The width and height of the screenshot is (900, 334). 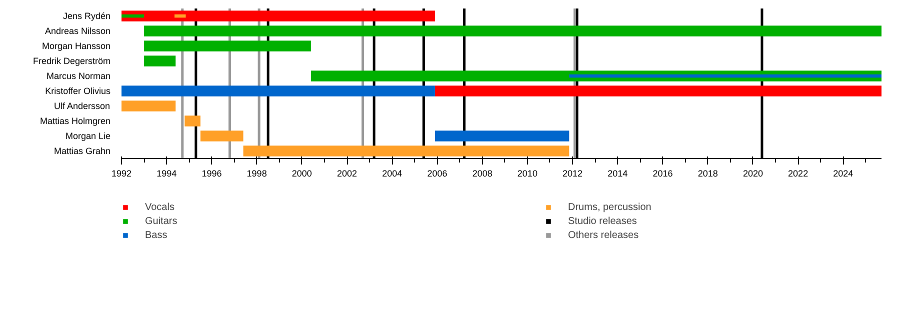 I want to click on legend-label: Others releases, so click(x=603, y=235).